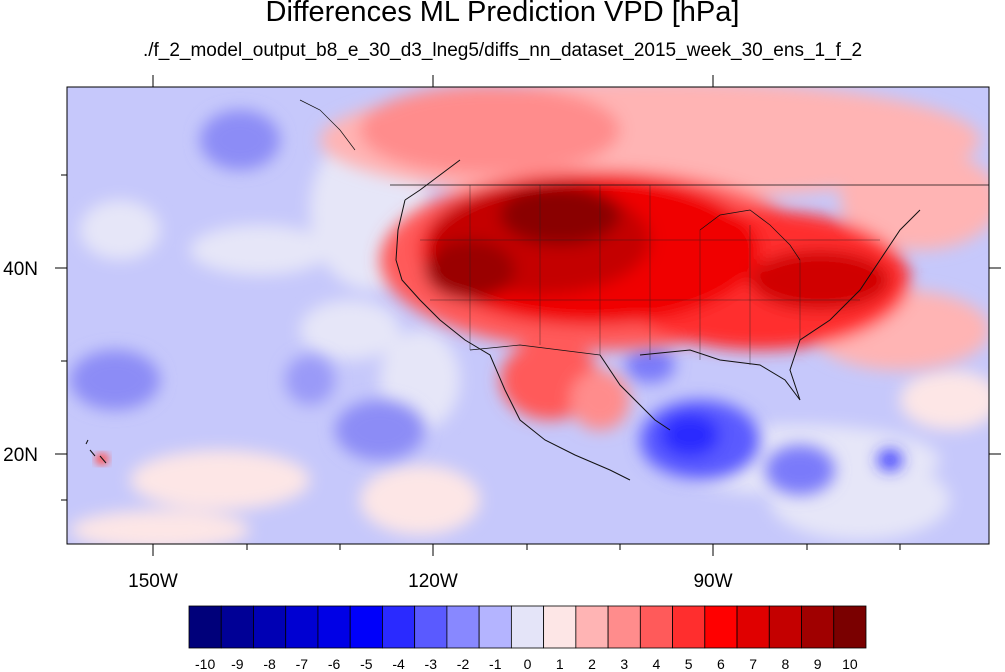 The height and width of the screenshot is (672, 1005). What do you see at coordinates (689, 664) in the screenshot?
I see `colorbar-label: 5` at bounding box center [689, 664].